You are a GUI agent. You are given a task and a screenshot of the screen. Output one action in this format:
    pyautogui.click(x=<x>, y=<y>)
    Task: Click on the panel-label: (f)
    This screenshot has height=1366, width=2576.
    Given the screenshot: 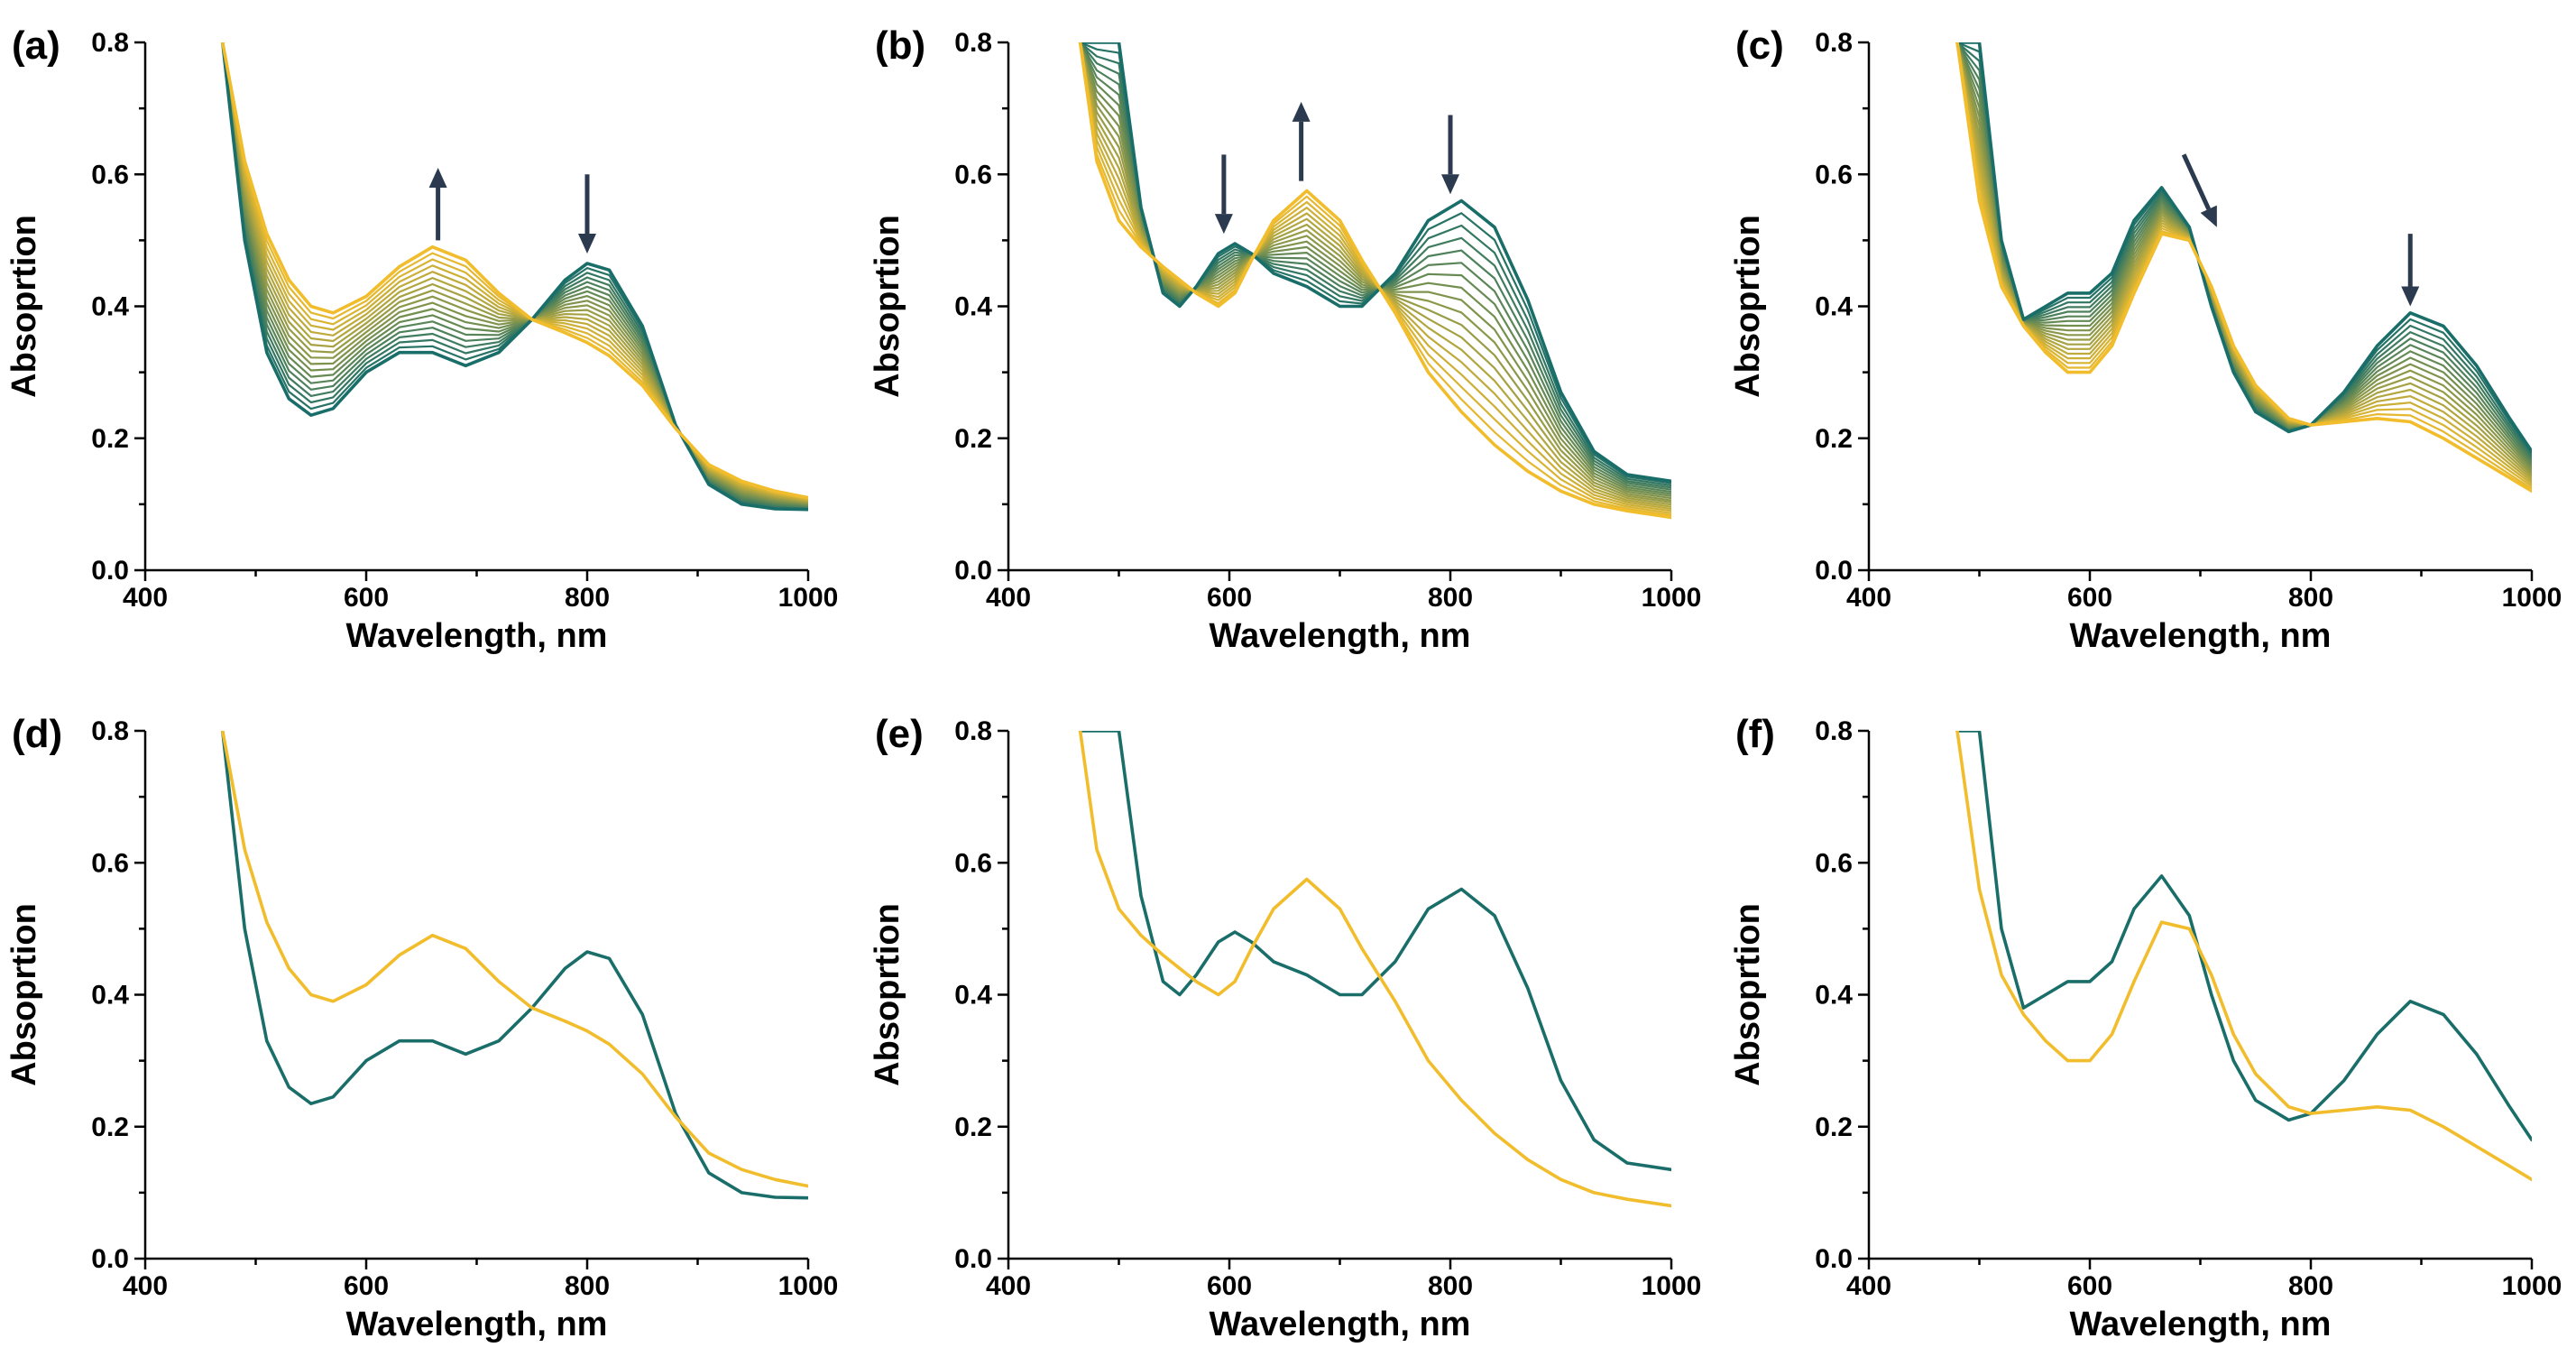 What is the action you would take?
    pyautogui.click(x=1755, y=734)
    